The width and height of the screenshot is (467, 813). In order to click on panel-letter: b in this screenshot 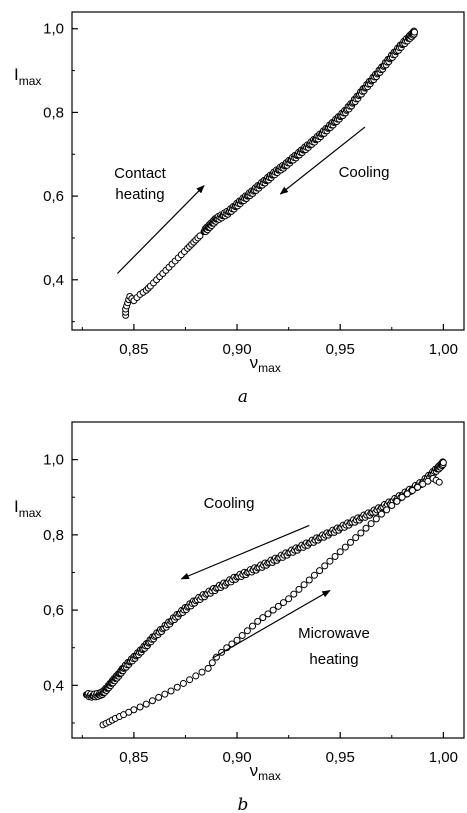, I will do `click(243, 804)`.